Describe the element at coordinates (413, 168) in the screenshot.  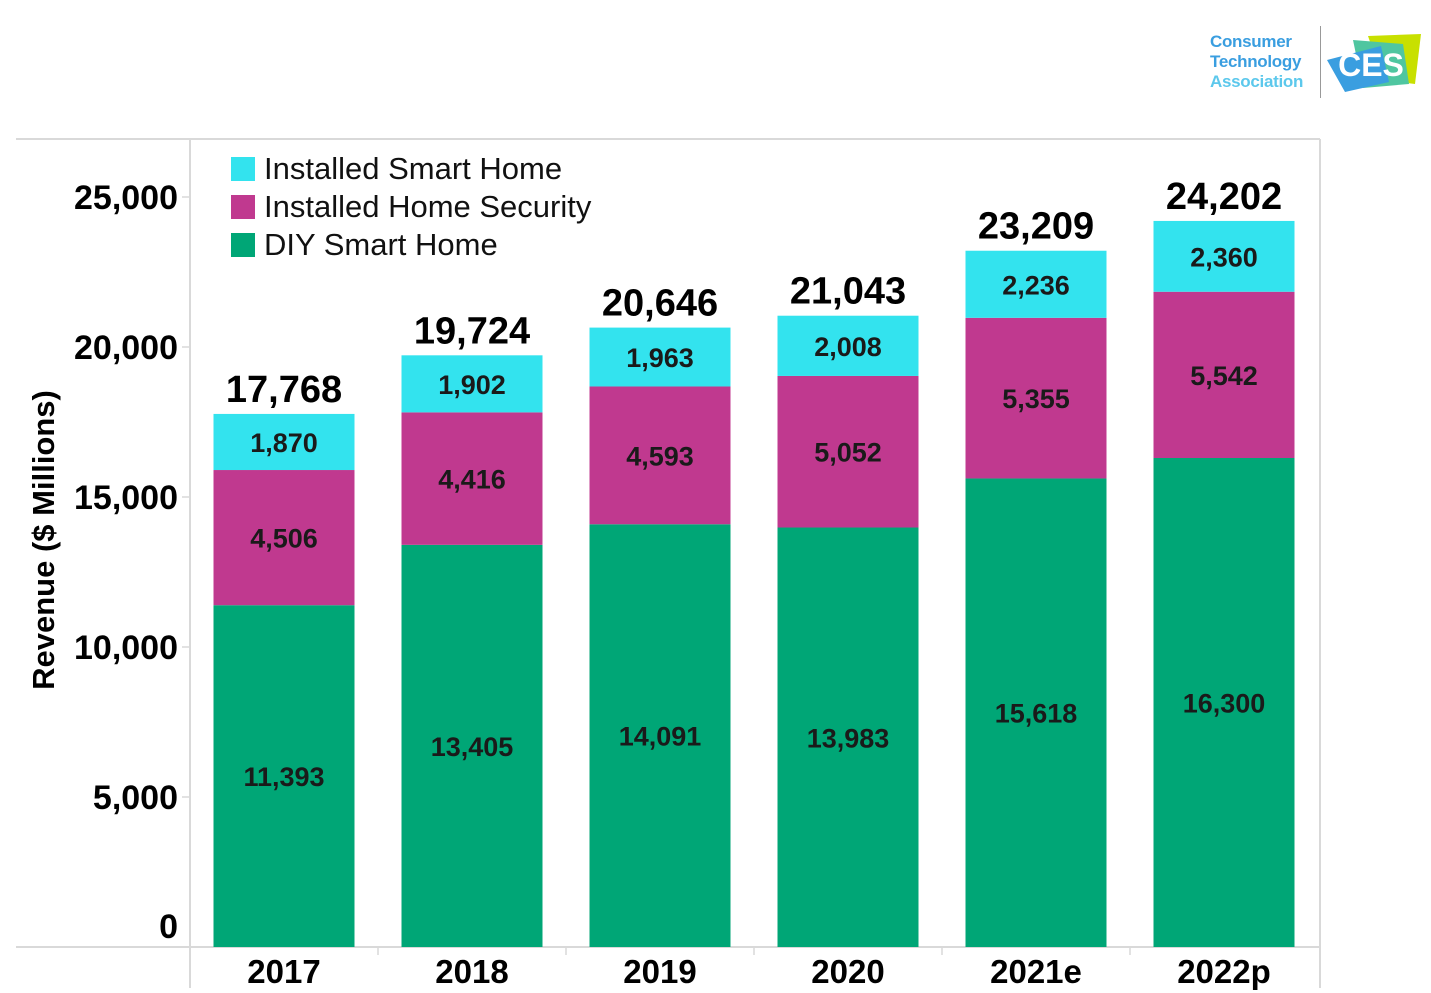
I see `legend-label: Installed Smart Home` at that location.